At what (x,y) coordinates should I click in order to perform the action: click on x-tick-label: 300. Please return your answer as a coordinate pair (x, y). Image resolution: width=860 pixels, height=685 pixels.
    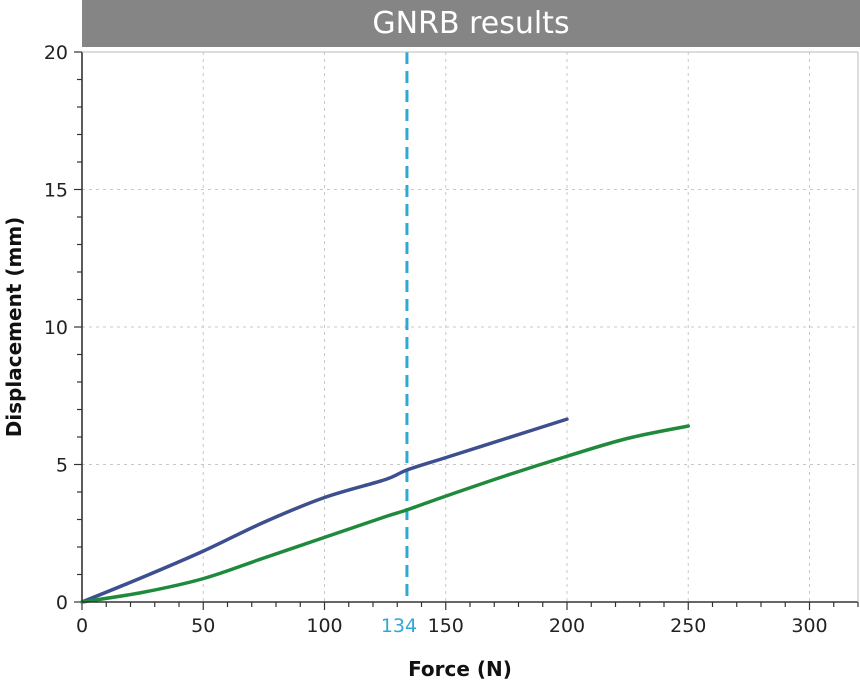
    Looking at the image, I should click on (809, 626).